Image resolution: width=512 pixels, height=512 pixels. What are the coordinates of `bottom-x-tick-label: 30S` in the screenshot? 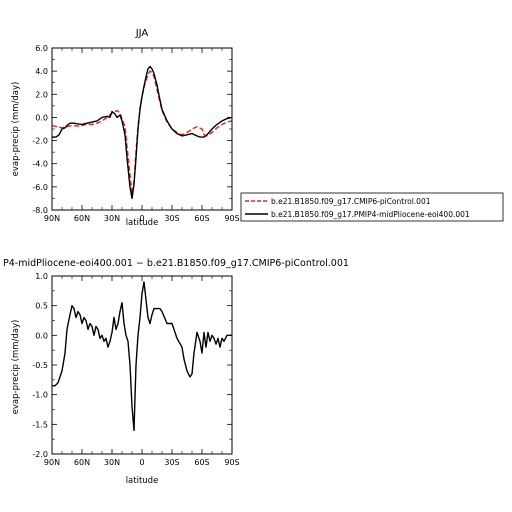 It's located at (171, 462).